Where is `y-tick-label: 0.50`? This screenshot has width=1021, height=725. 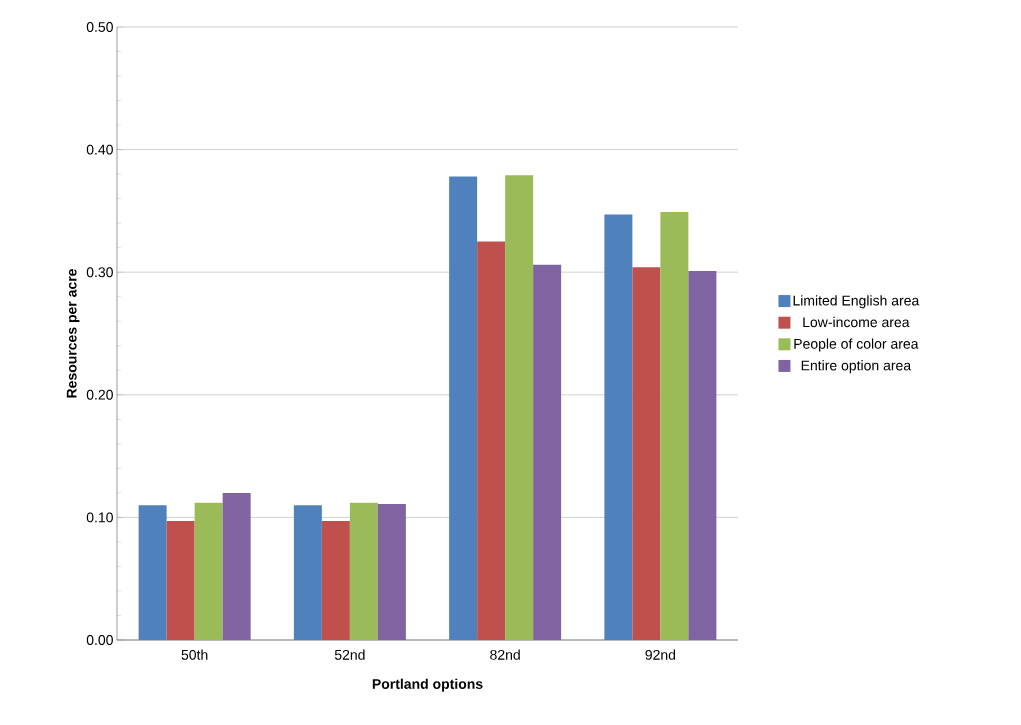
y-tick-label: 0.50 is located at coordinates (99, 27).